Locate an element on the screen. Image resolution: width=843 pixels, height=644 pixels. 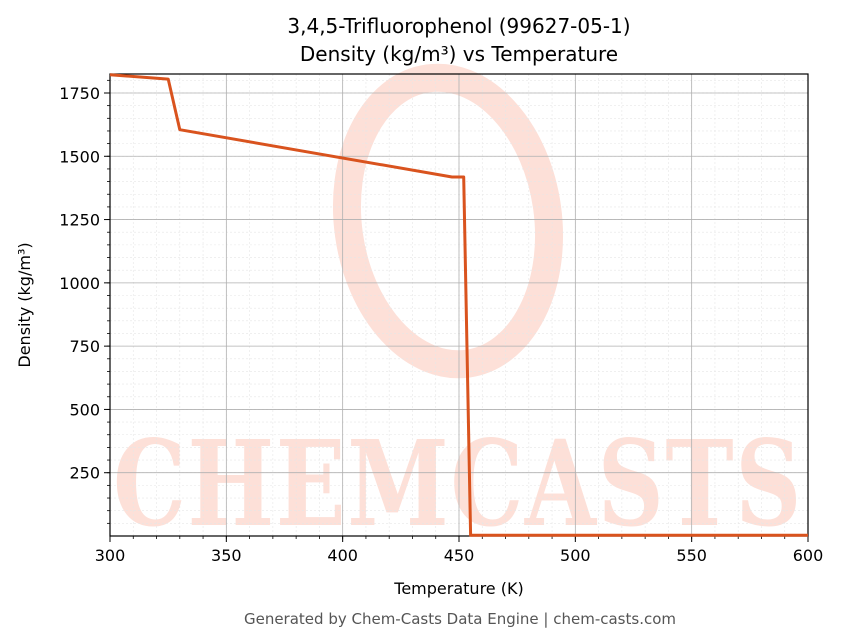
y-tick-label: 250 is located at coordinates (84, 473).